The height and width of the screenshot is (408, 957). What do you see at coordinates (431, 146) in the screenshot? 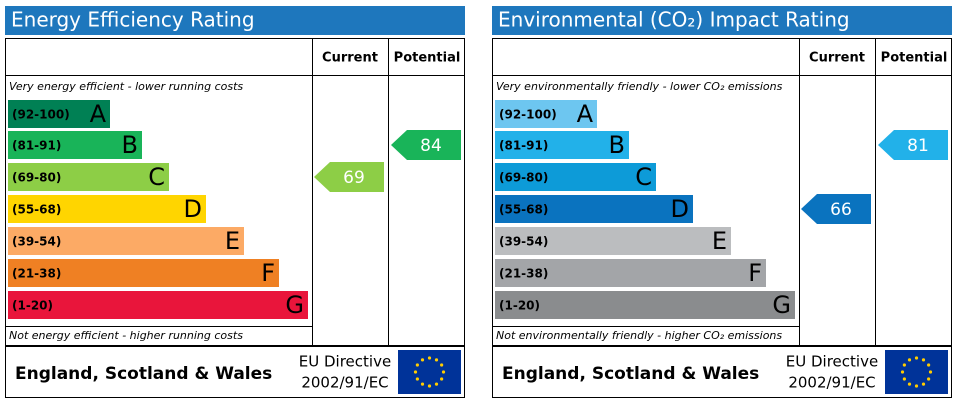
I see `rating-value: 84` at bounding box center [431, 146].